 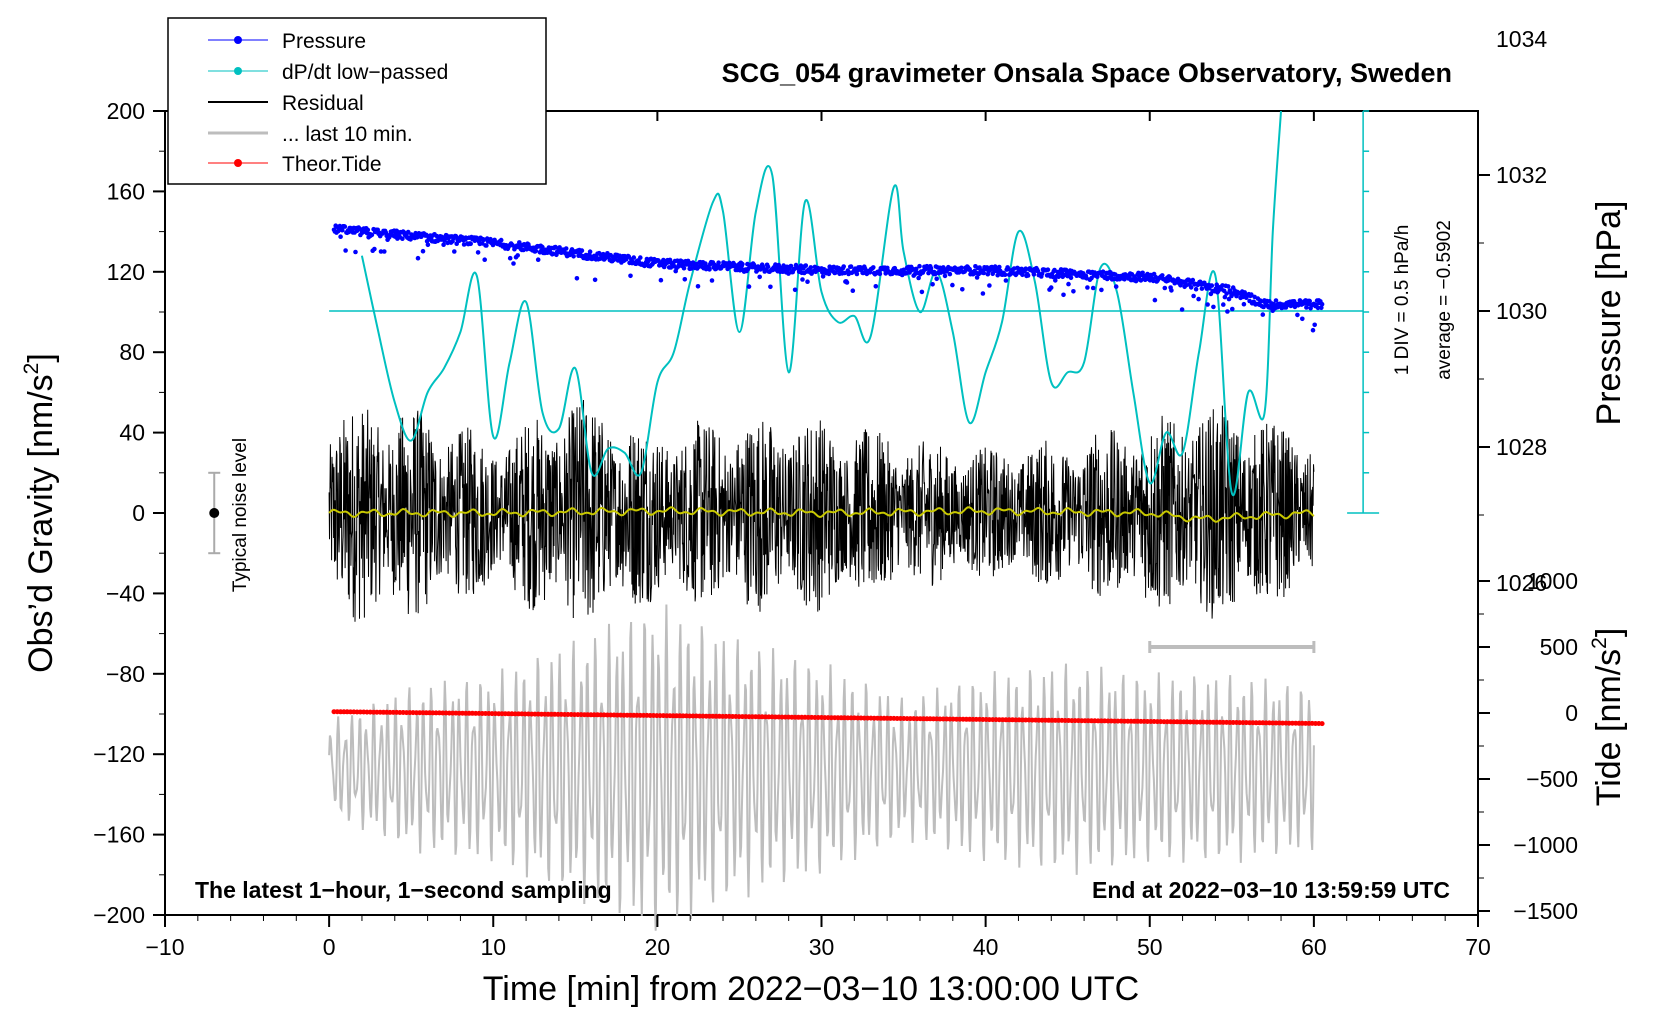 What do you see at coordinates (821, 514) in the screenshot?
I see `smoothed-residual-series` at bounding box center [821, 514].